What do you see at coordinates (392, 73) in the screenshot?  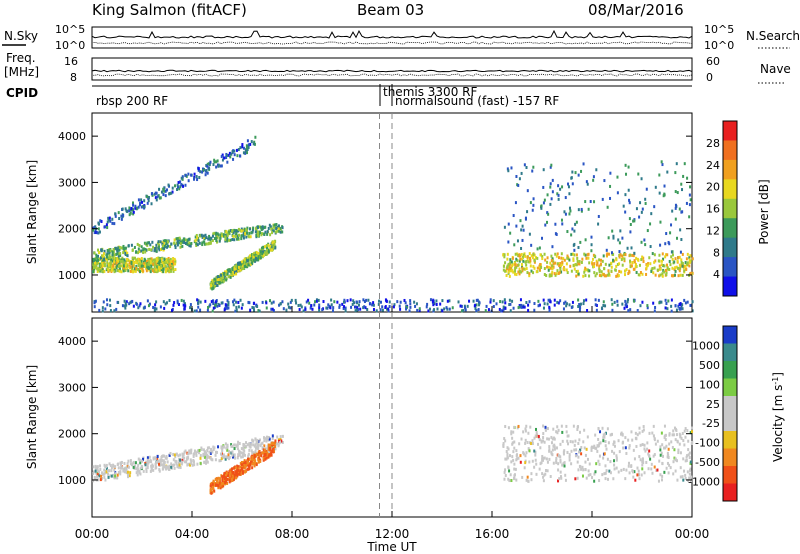 I see `freq-traces` at bounding box center [392, 73].